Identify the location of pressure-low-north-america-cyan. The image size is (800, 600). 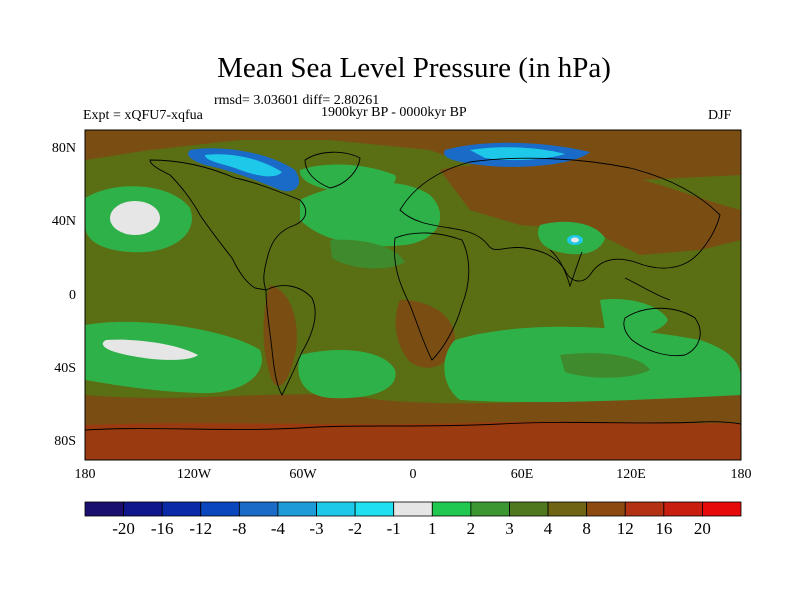
(243, 165).